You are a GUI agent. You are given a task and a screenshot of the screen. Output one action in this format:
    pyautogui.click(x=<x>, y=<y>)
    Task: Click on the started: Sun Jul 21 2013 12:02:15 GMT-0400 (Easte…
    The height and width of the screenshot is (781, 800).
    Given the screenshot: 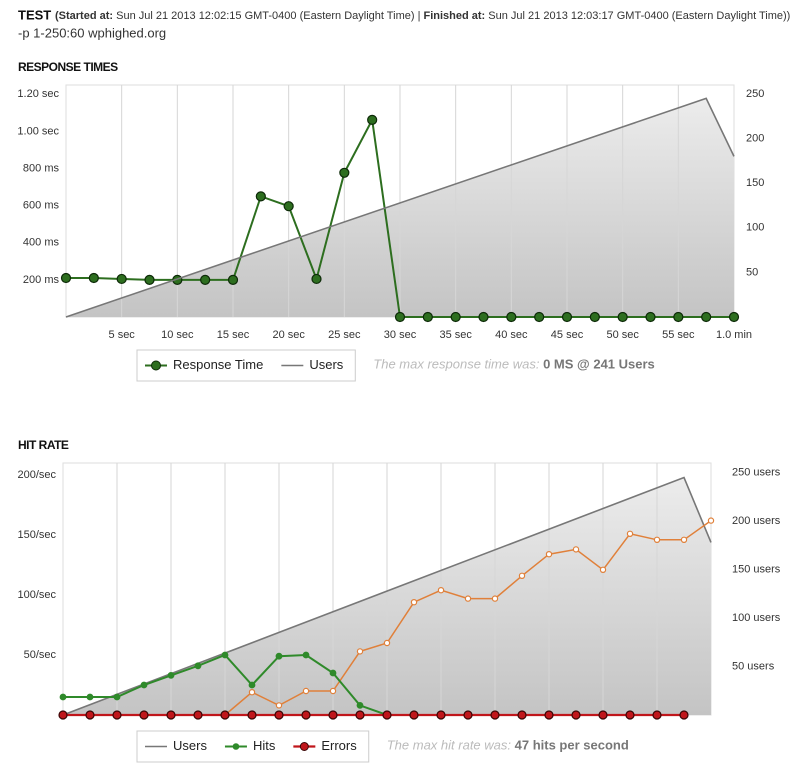 What is the action you would take?
    pyautogui.click(x=265, y=16)
    